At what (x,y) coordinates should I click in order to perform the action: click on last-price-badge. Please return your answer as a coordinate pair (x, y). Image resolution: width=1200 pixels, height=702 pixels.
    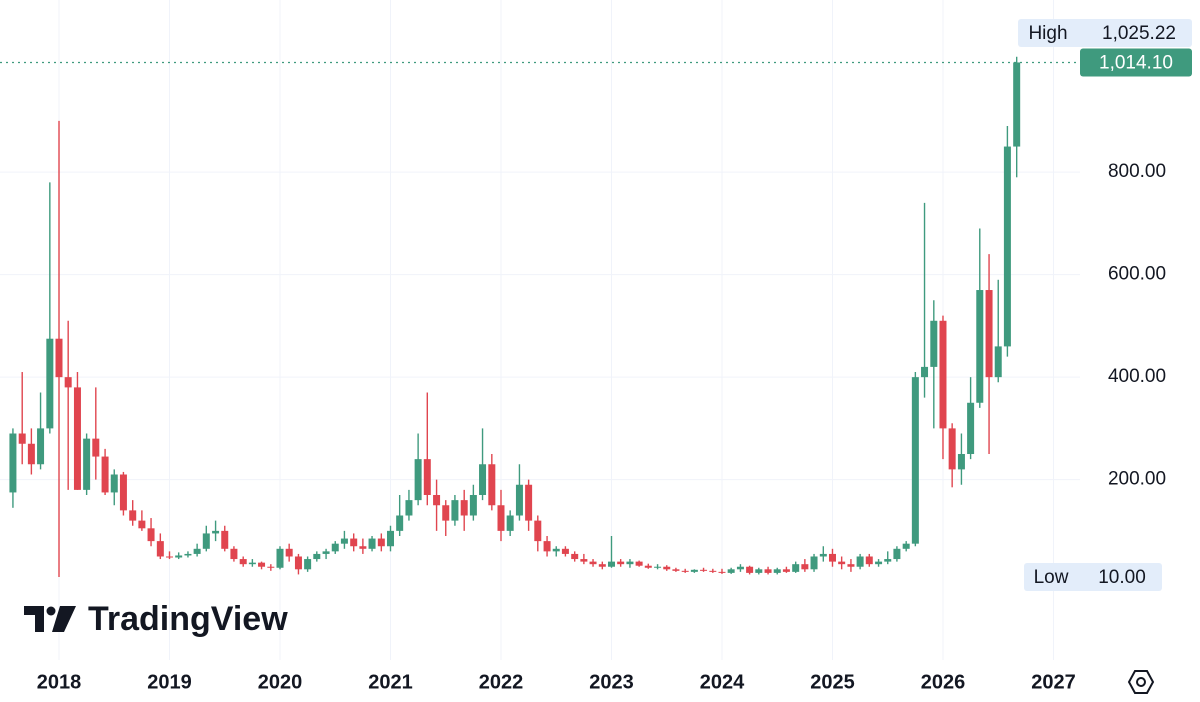
    Looking at the image, I should click on (1136, 62).